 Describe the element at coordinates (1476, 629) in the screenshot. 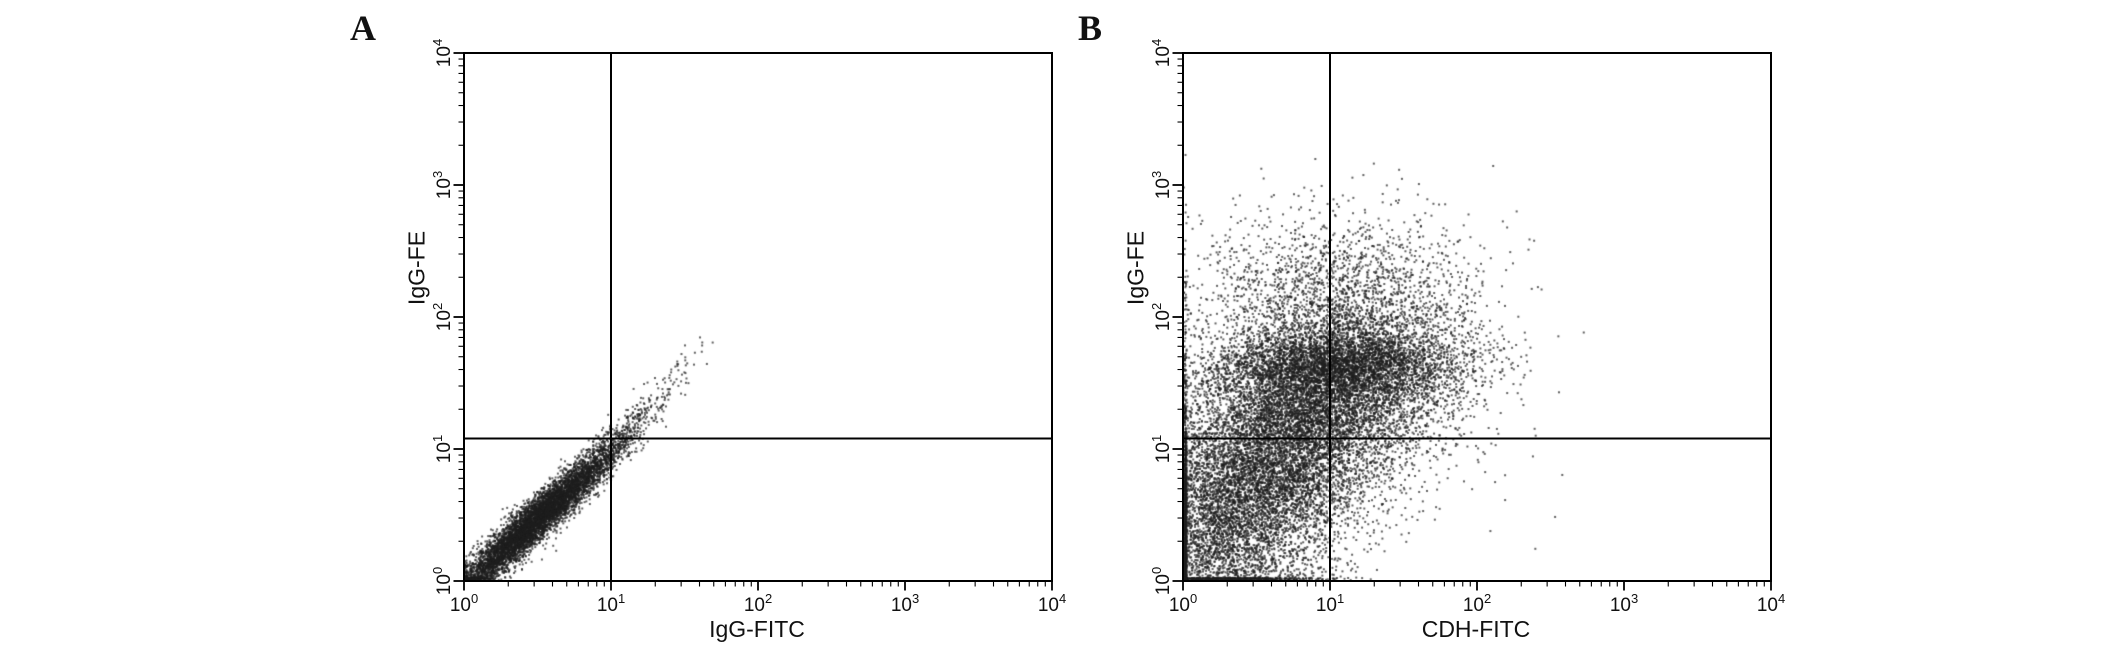

I see `panel-b-x-axis-label: CDH-FITC` at that location.